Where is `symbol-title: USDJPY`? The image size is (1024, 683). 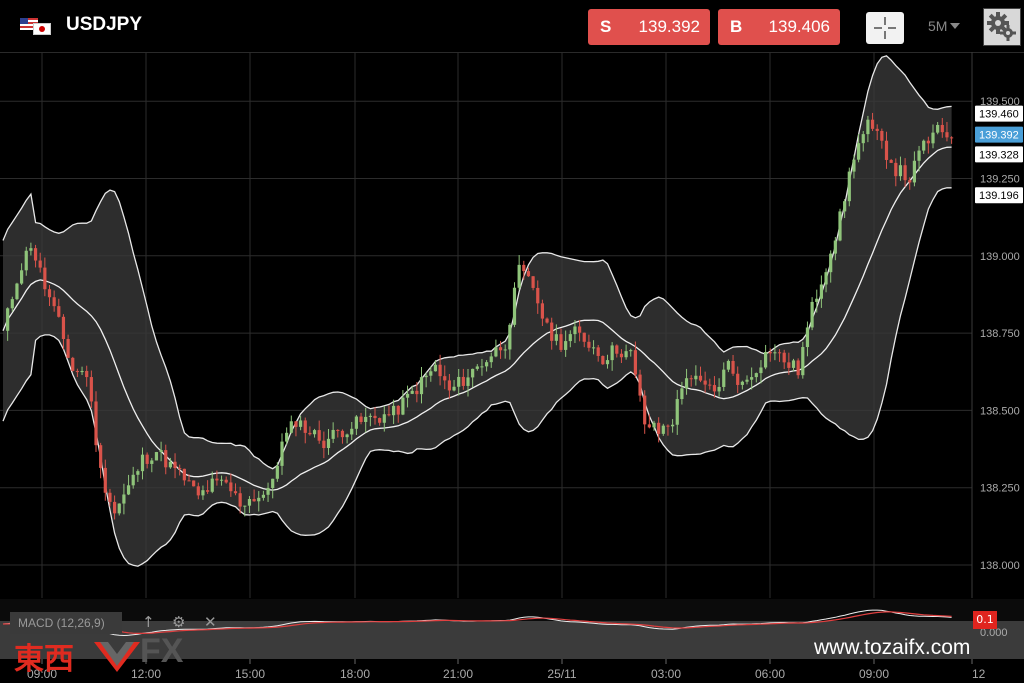 symbol-title: USDJPY is located at coordinates (104, 24).